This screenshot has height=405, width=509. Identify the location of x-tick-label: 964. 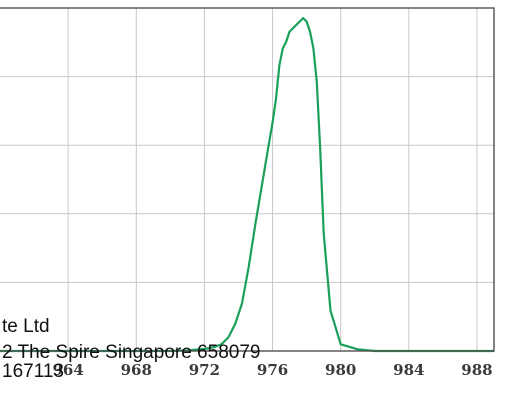
(67, 370).